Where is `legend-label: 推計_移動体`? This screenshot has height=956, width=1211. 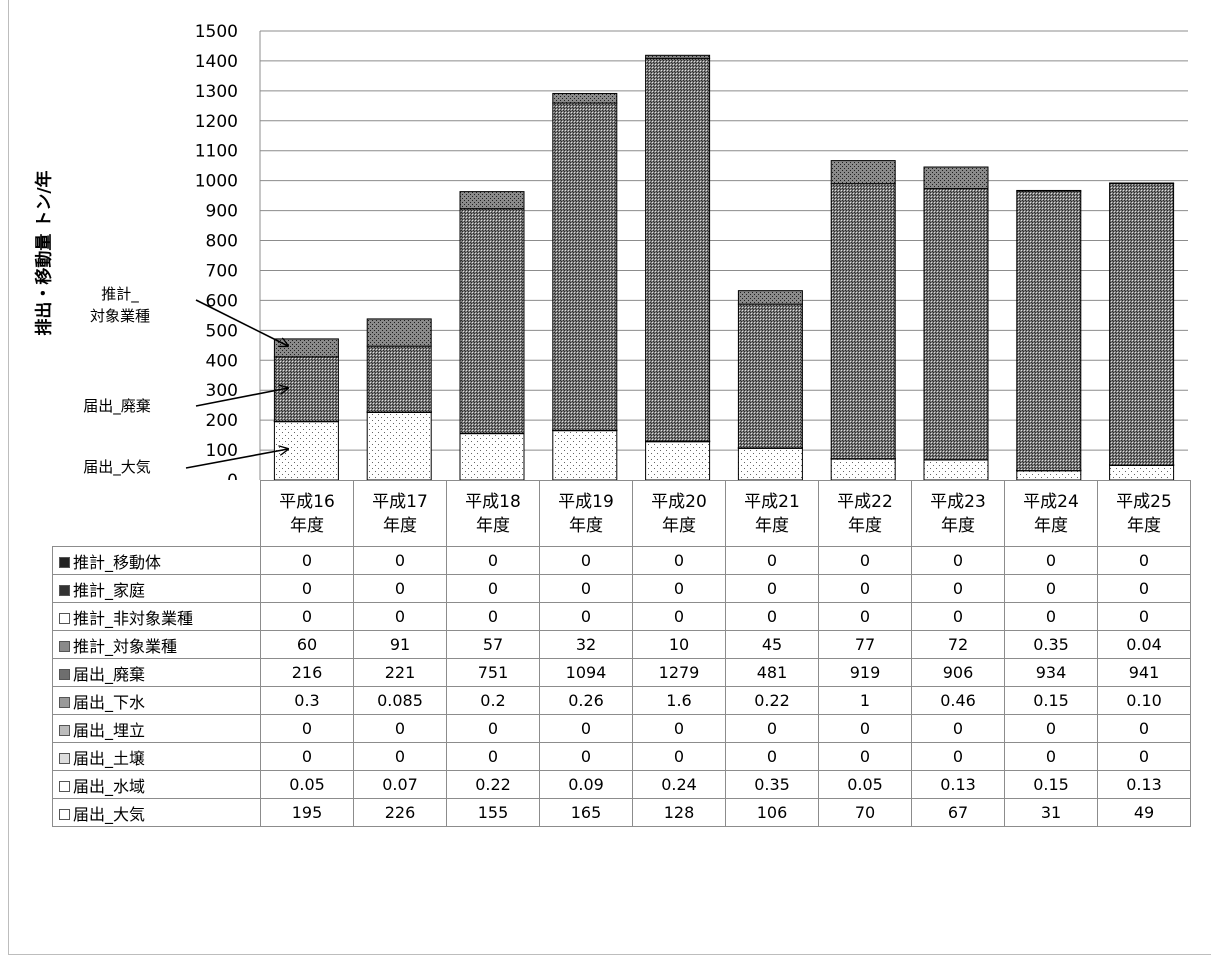
legend-label: 推計_移動体 is located at coordinates (117, 562).